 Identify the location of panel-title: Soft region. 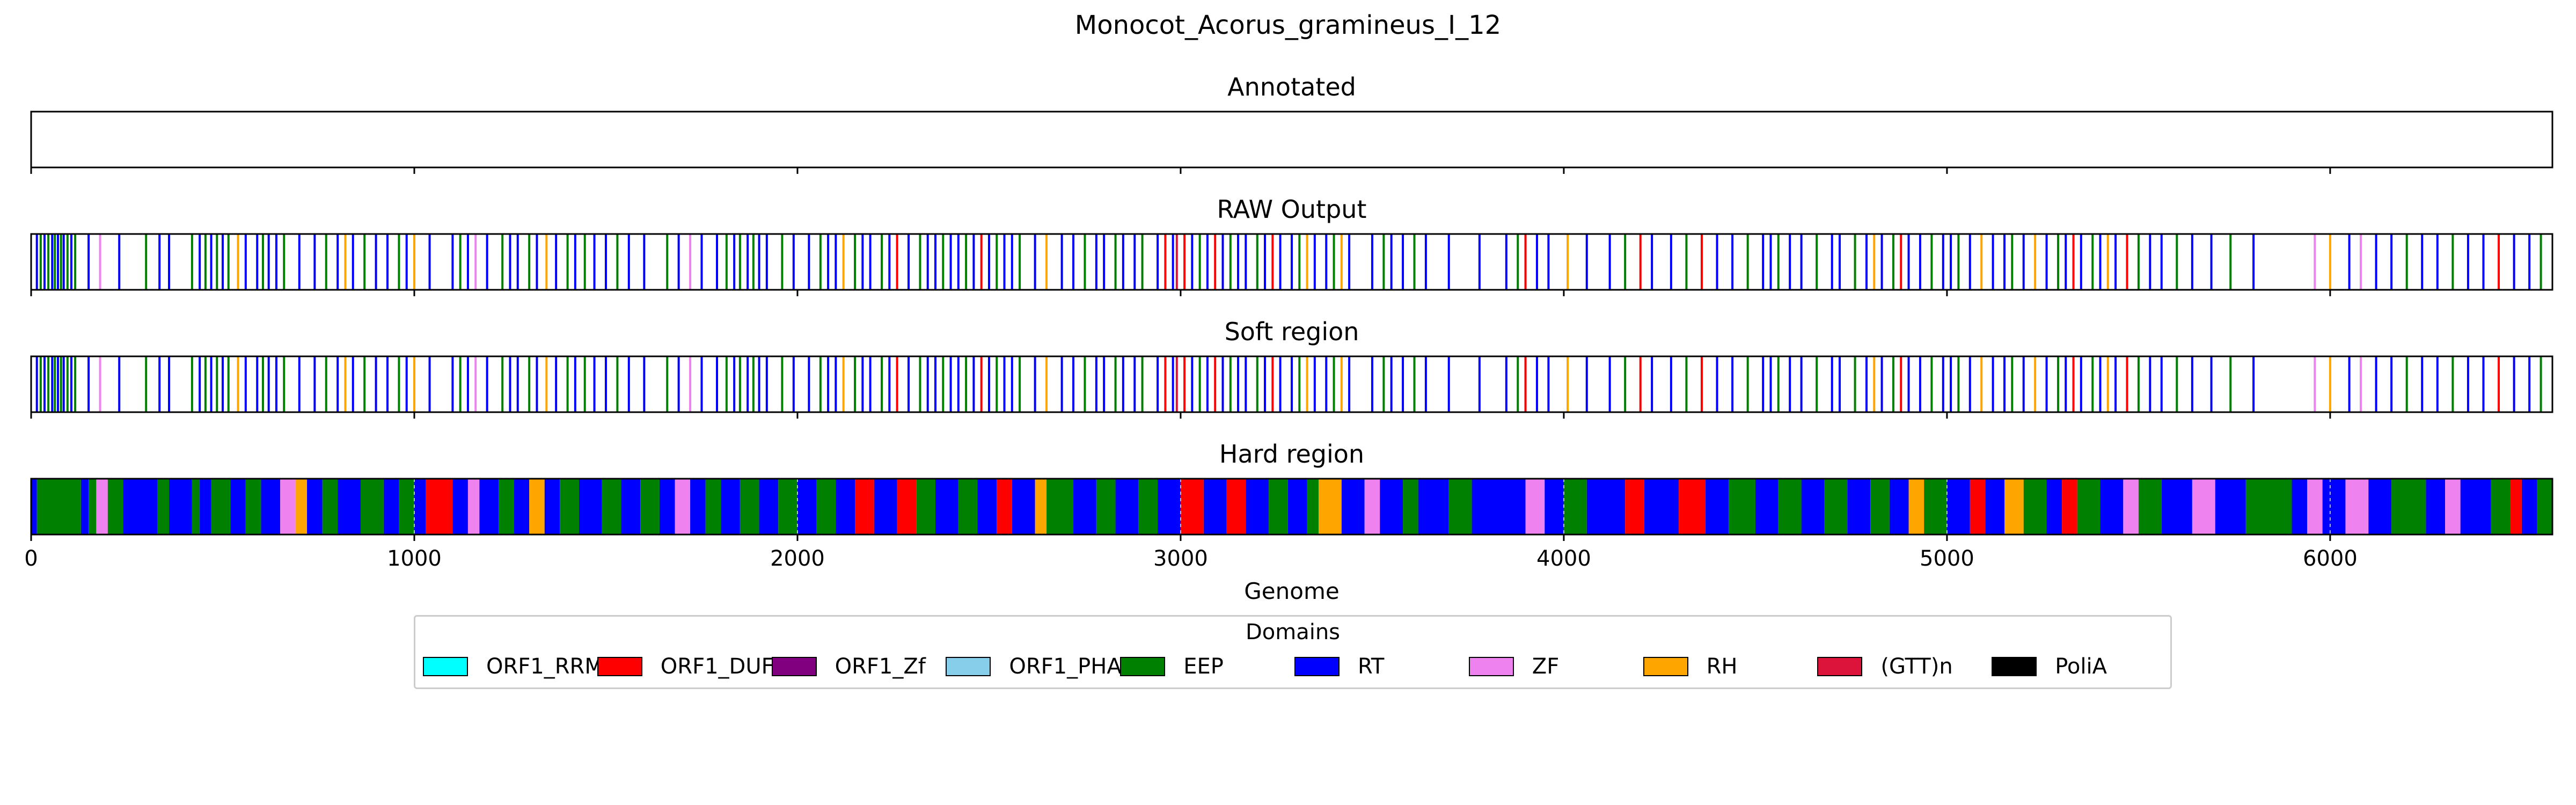
(1292, 331).